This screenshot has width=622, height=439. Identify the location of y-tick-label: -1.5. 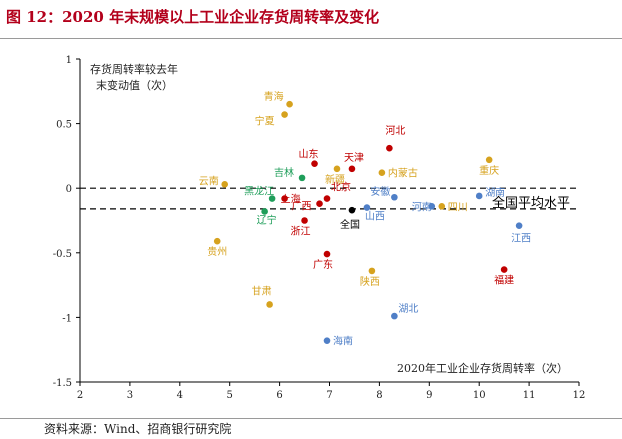
(62, 383).